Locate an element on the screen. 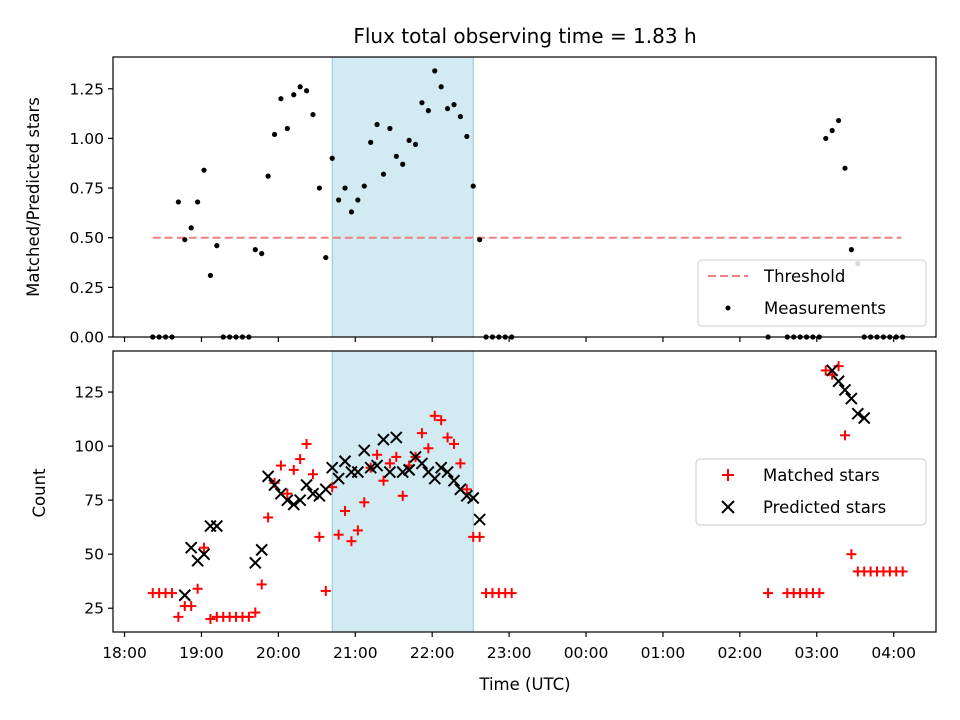 This screenshot has height=720, width=960. x-tick-label: 20:00 is located at coordinates (278, 653).